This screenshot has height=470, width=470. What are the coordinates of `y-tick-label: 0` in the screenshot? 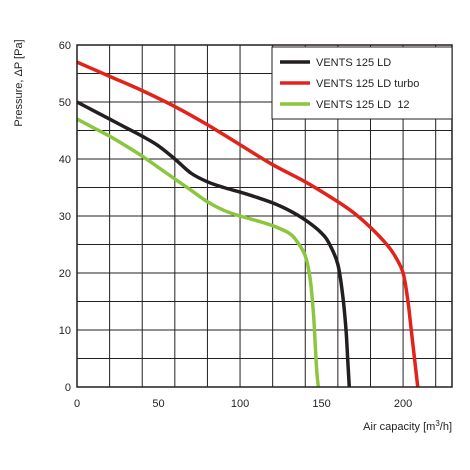 It's located at (68, 388).